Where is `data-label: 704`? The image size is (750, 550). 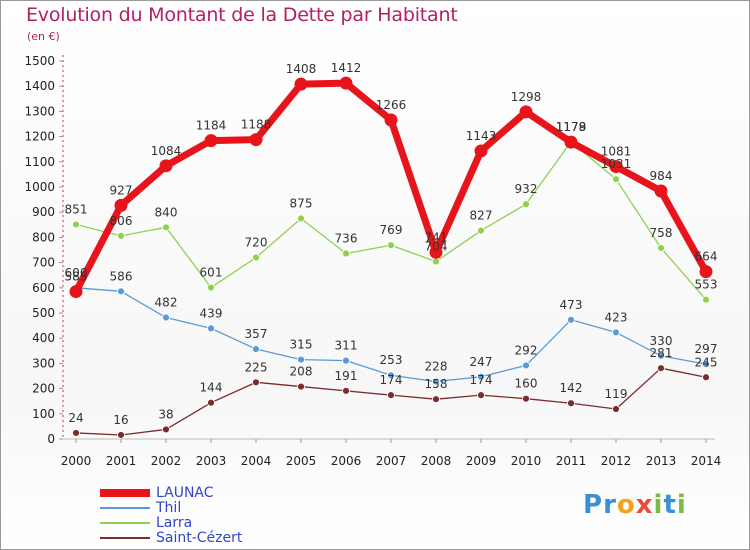 data-label: 704 is located at coordinates (436, 247).